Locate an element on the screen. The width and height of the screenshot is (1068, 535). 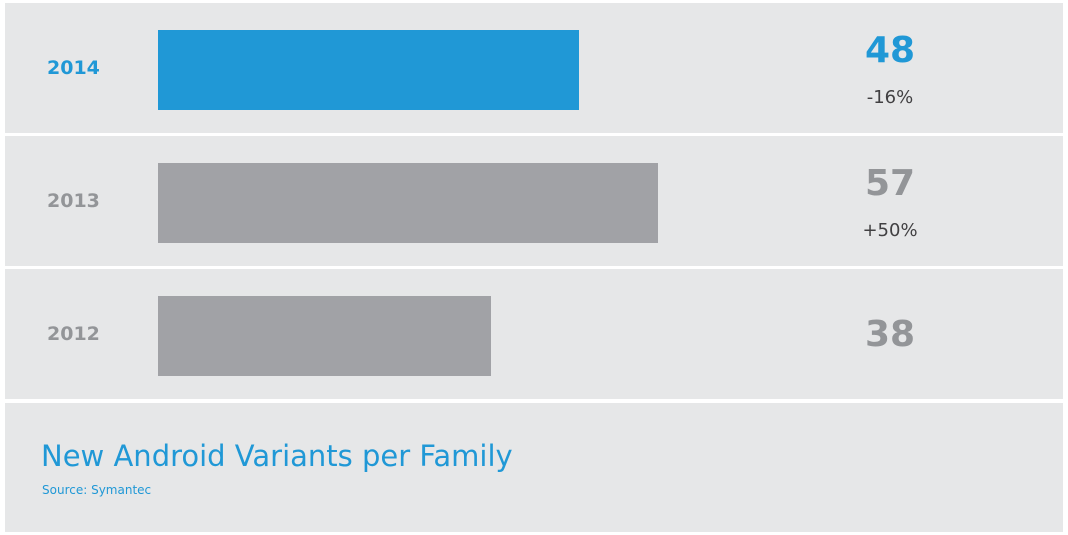
year-label: 2013 is located at coordinates (73, 201).